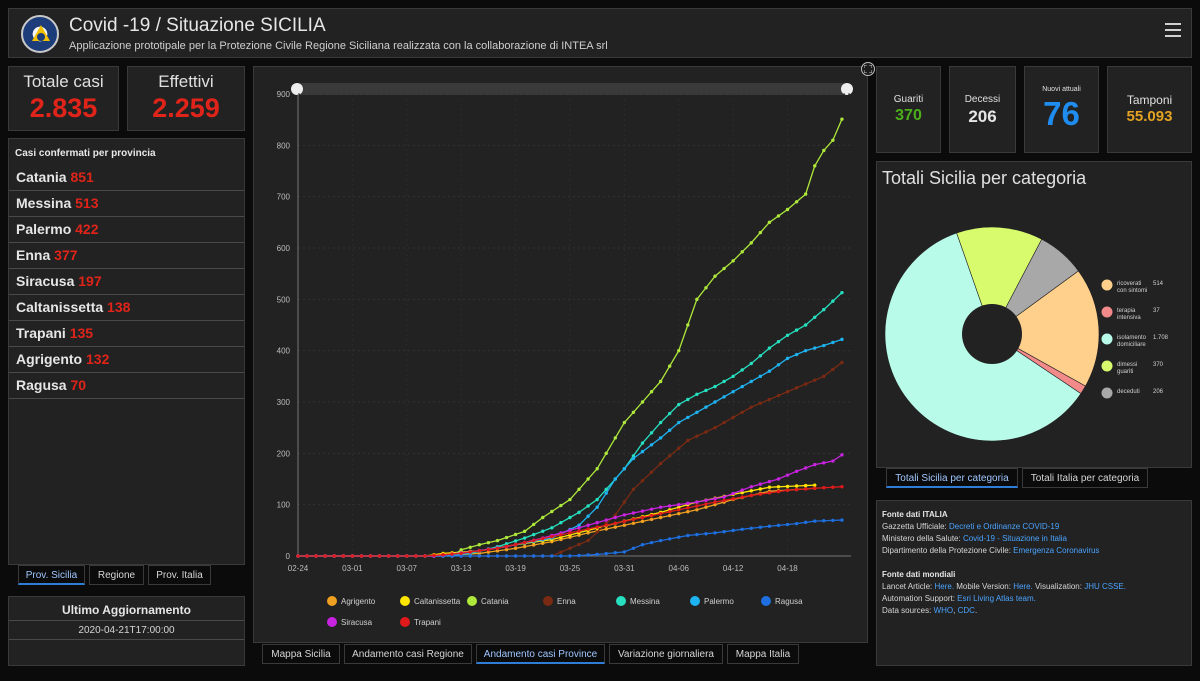  Describe the element at coordinates (297, 89) in the screenshot. I see `range-slider-start-handle` at that location.